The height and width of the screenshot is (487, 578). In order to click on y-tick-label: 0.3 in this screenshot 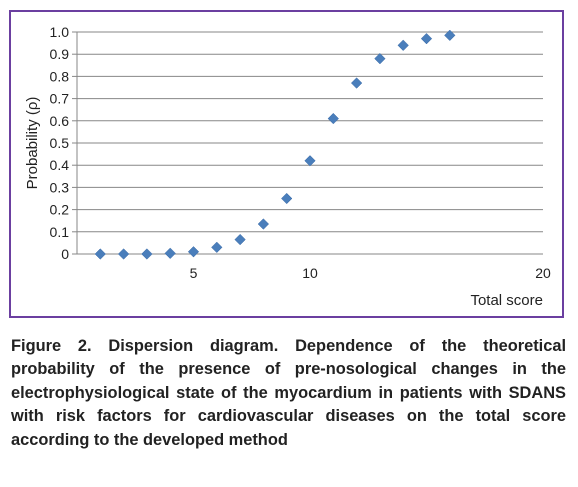, I will do `click(60, 187)`.